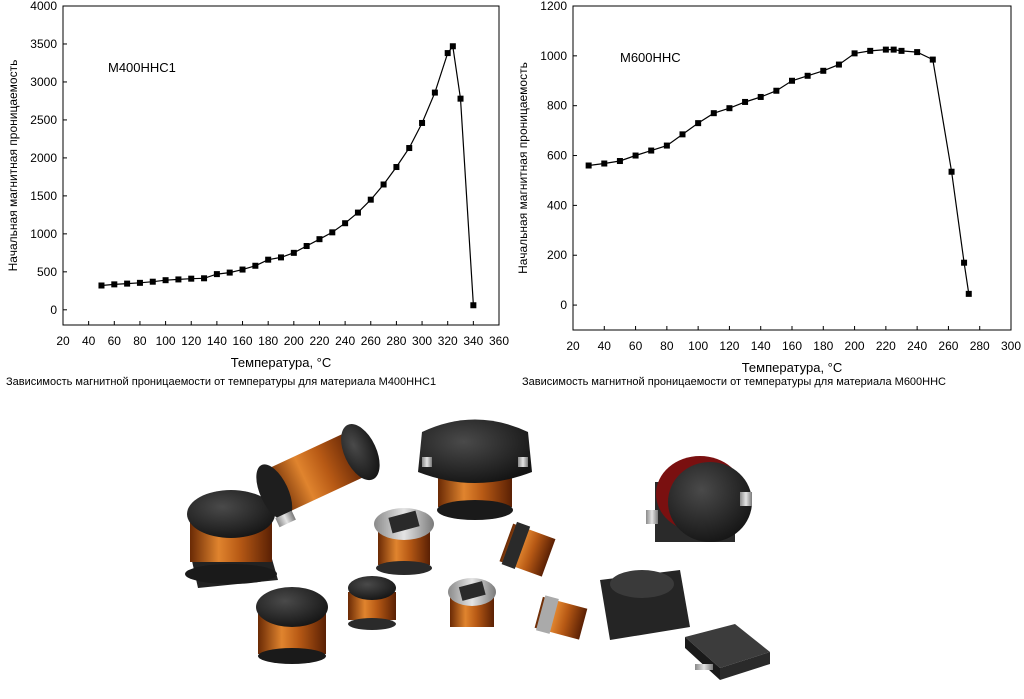 The width and height of the screenshot is (1024, 699). I want to click on y-tick-label: 1500, so click(43, 196).